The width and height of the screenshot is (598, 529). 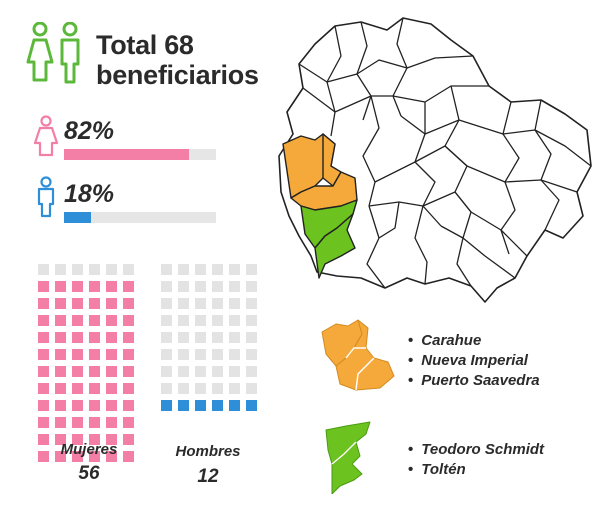 I want to click on page-title: Total 68 beneficiarios, so click(x=177, y=60).